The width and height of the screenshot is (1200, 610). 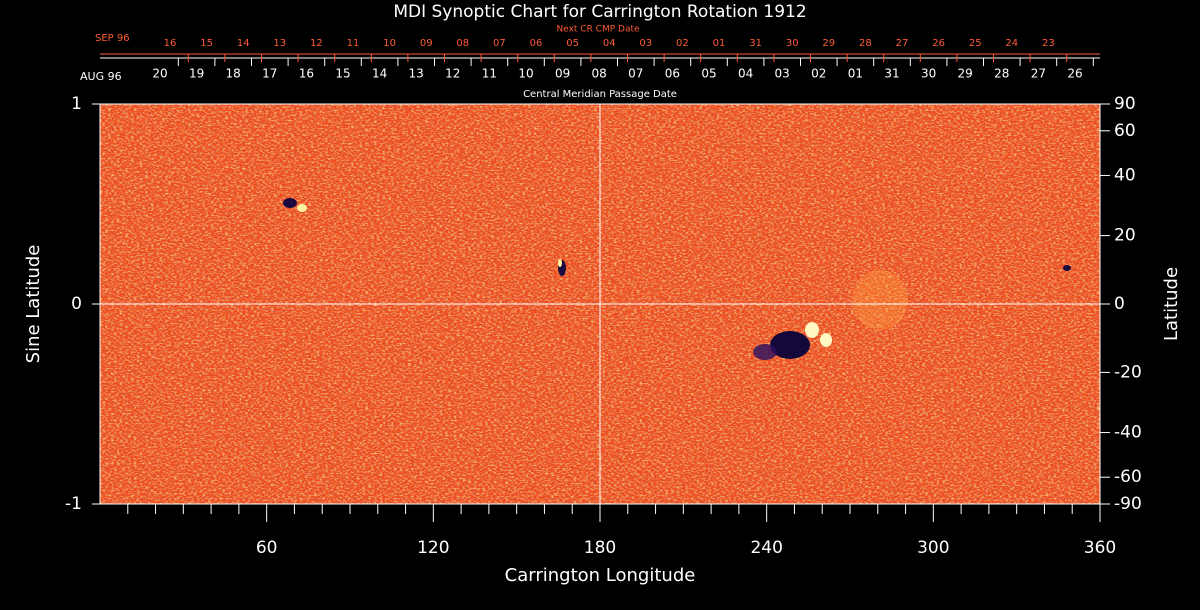 What do you see at coordinates (965, 74) in the screenshot?
I see `cmp_axis-date: 29` at bounding box center [965, 74].